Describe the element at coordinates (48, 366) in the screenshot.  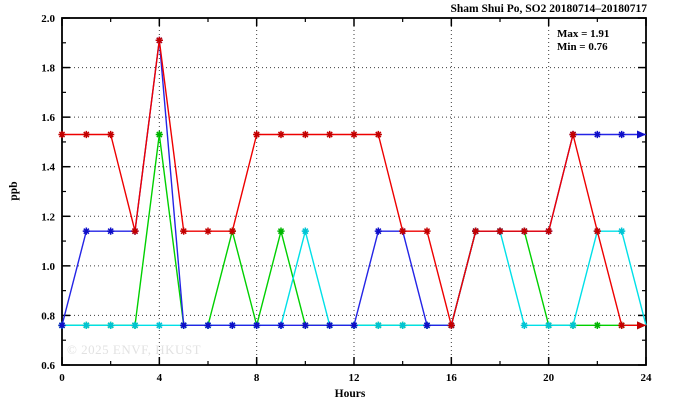
I see `y-tick-label: 0.6` at that location.